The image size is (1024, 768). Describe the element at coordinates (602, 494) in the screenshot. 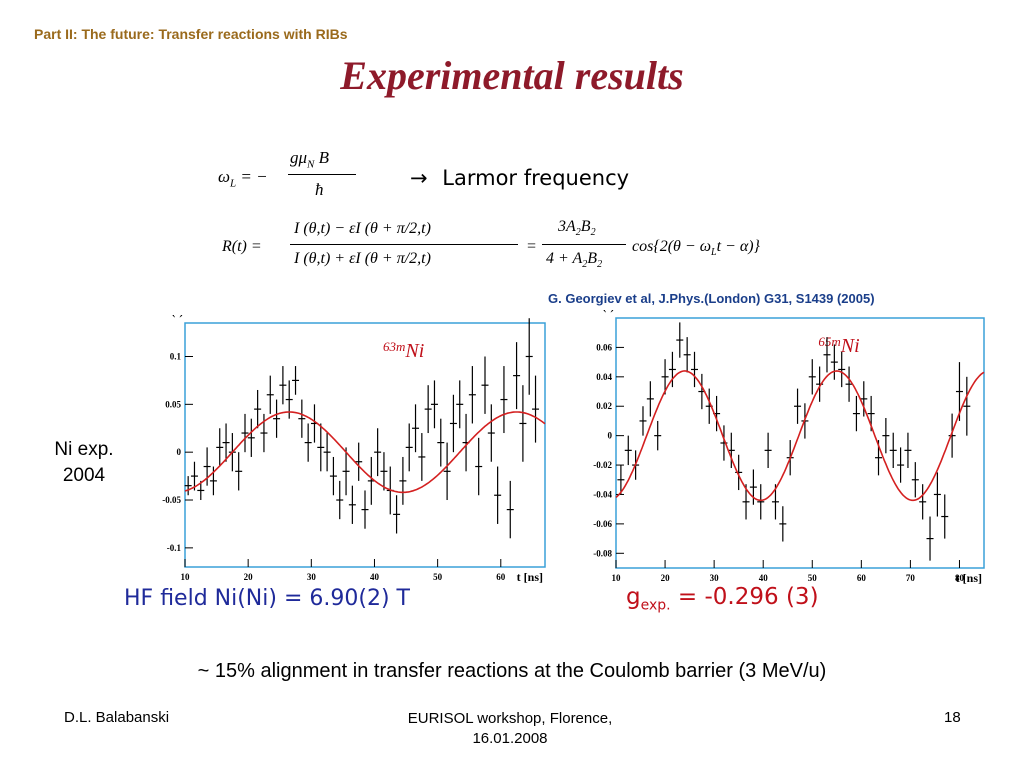

I see `y-tick-label: -0.04` at that location.